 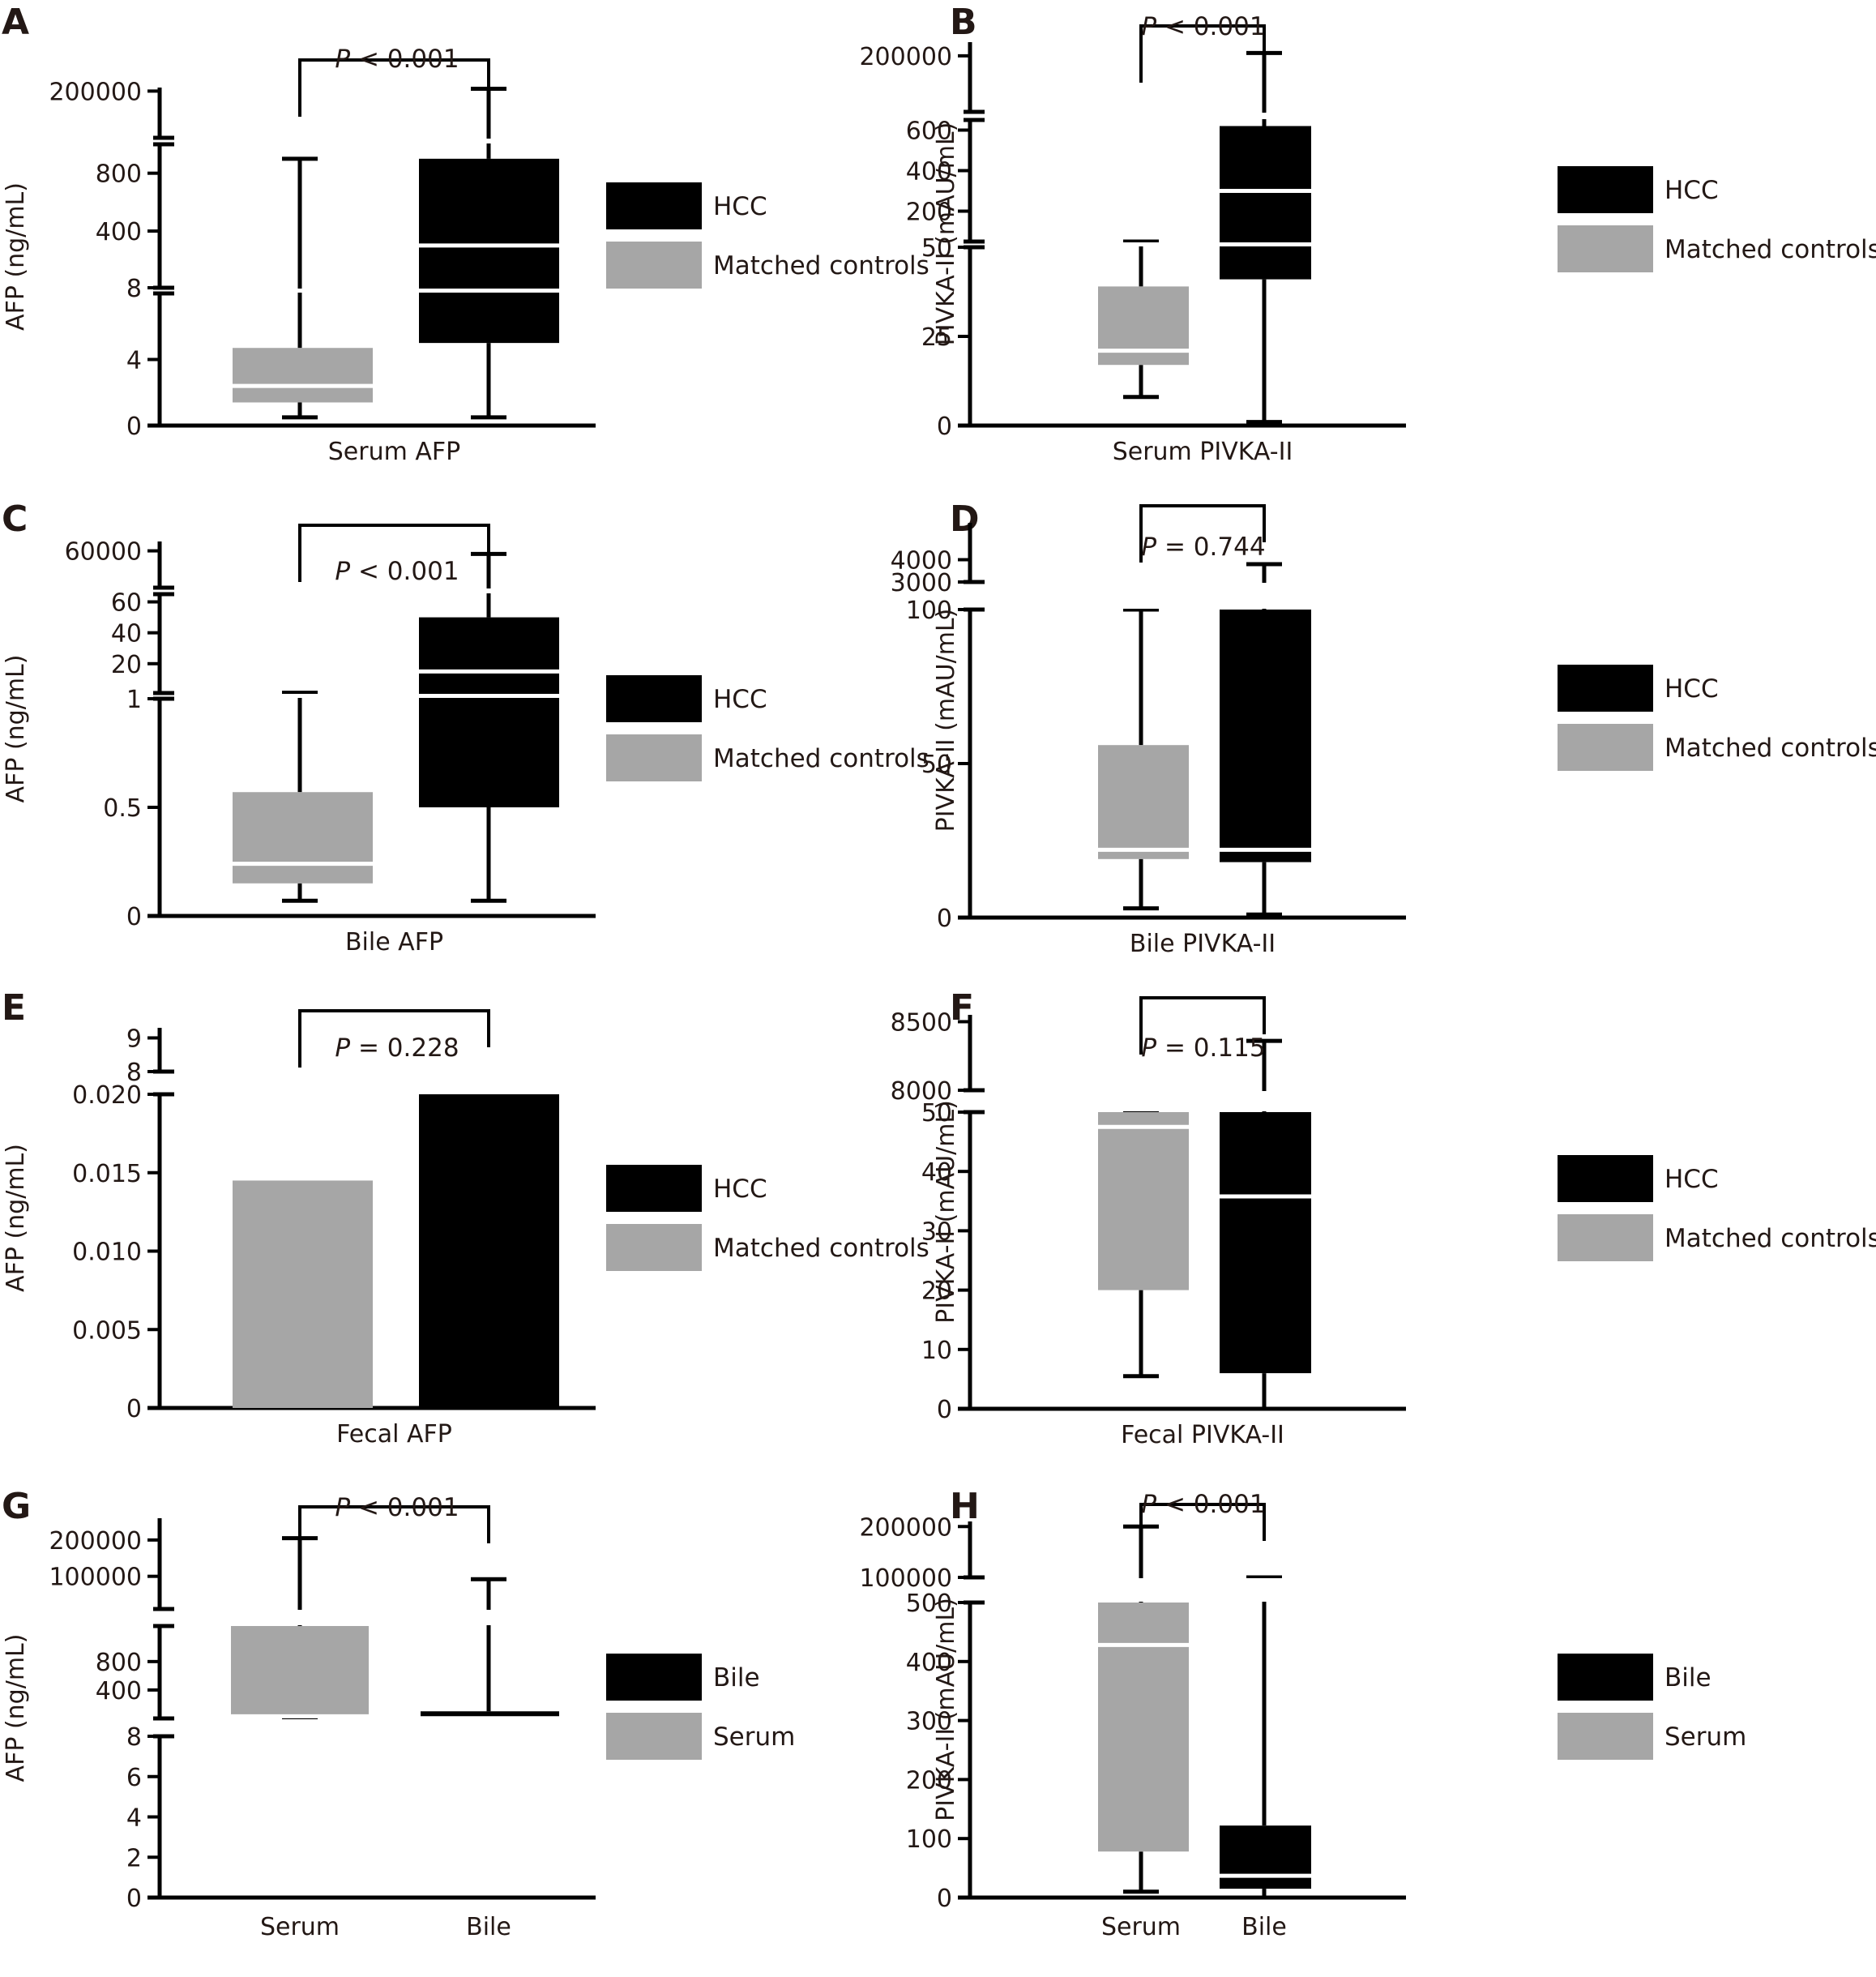 What do you see at coordinates (922, 561) in the screenshot?
I see `y-tick-label: 4000` at bounding box center [922, 561].